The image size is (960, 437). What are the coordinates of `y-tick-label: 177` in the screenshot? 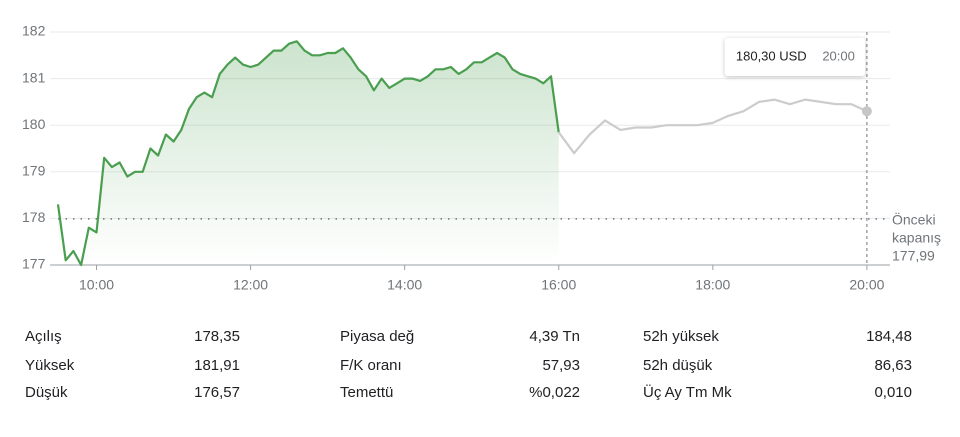 It's located at (34, 264).